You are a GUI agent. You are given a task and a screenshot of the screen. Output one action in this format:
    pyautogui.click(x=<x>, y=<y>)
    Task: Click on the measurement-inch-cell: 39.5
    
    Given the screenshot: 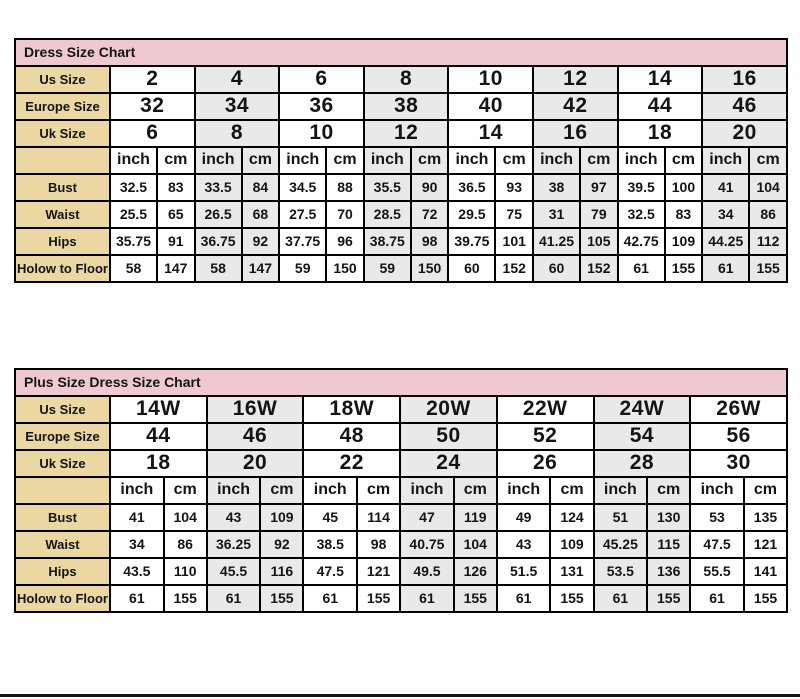 What is the action you would take?
    pyautogui.click(x=641, y=187)
    